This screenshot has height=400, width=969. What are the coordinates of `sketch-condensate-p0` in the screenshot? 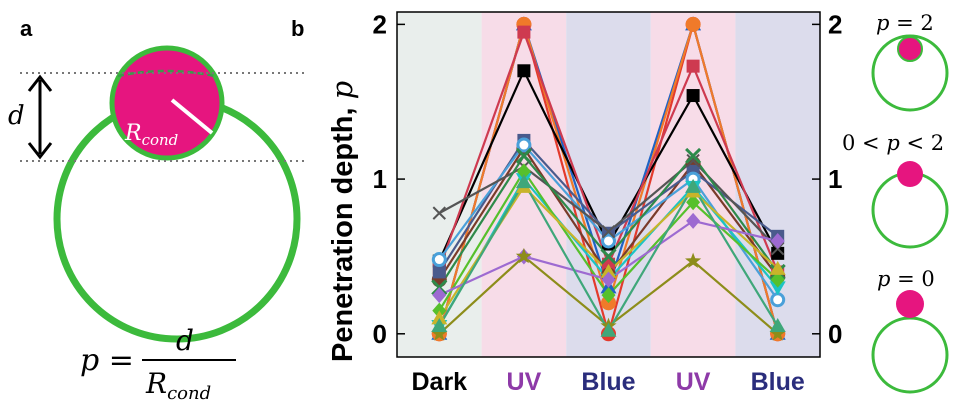 It's located at (910, 304).